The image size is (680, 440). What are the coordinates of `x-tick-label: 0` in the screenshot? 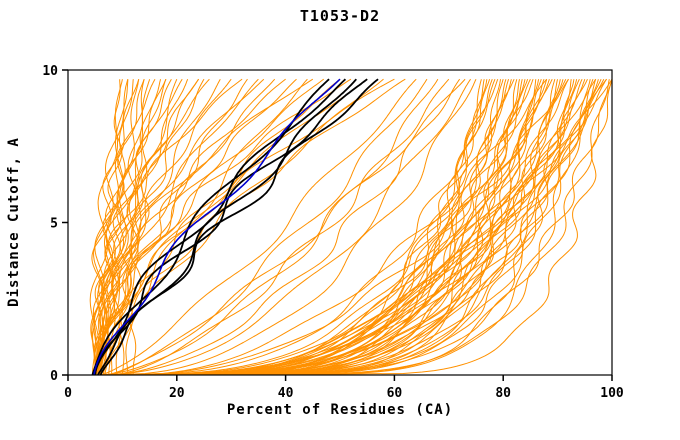 It's located at (68, 393).